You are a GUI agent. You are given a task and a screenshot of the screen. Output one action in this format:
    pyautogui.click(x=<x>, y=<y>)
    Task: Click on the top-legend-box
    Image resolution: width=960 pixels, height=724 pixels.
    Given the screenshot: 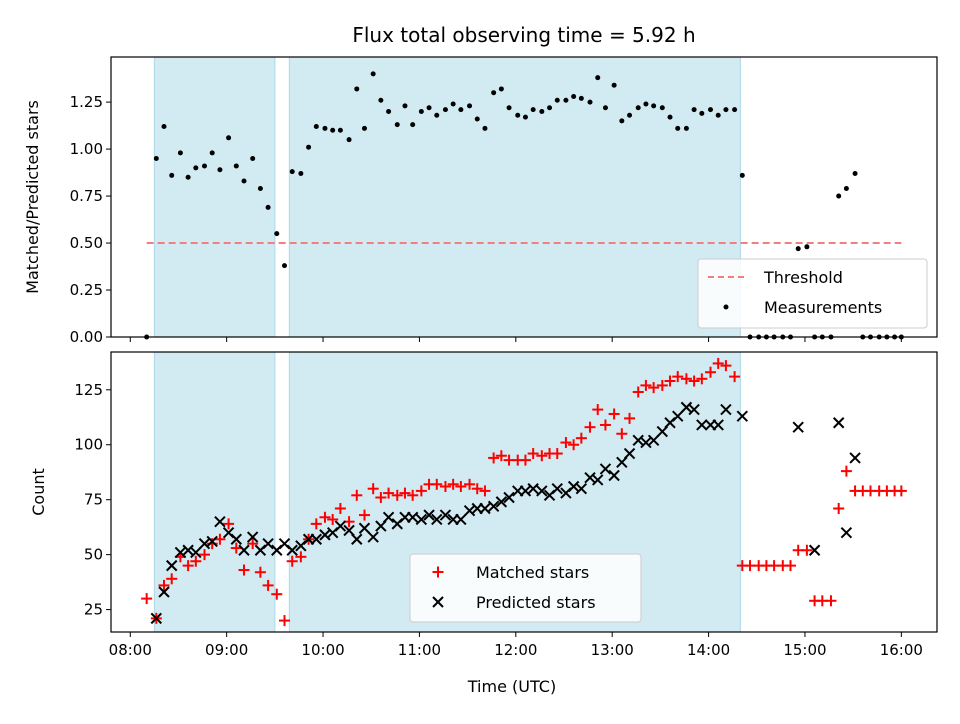 What is the action you would take?
    pyautogui.click(x=812, y=293)
    